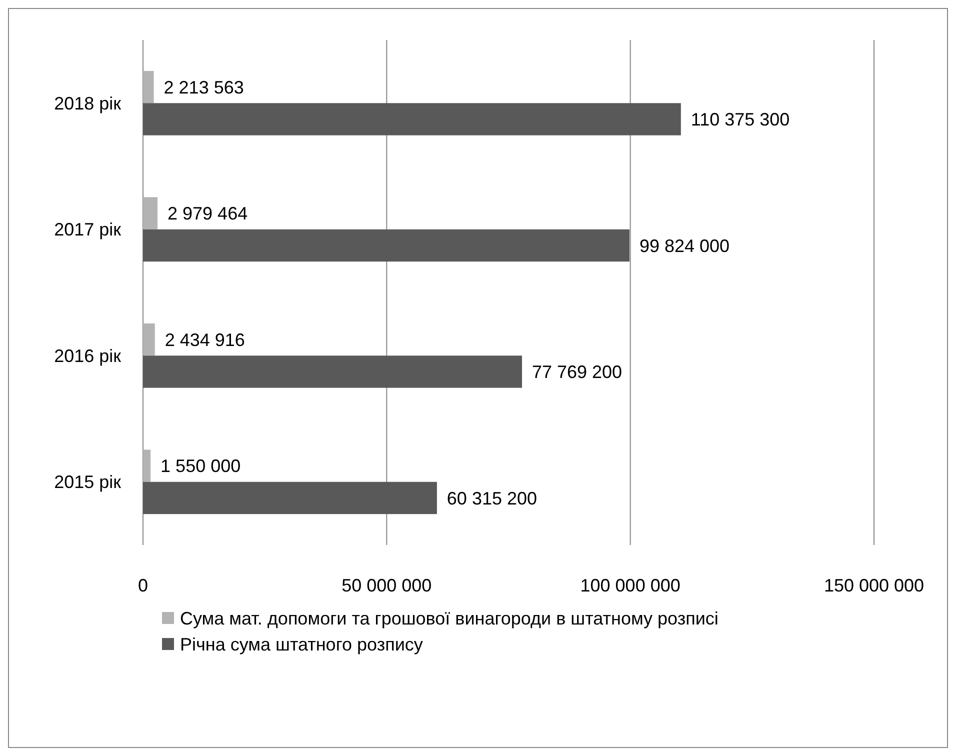 The height and width of the screenshot is (755, 956). Describe the element at coordinates (630, 585) in the screenshot. I see `x-tick-label: 100 000 000` at that location.